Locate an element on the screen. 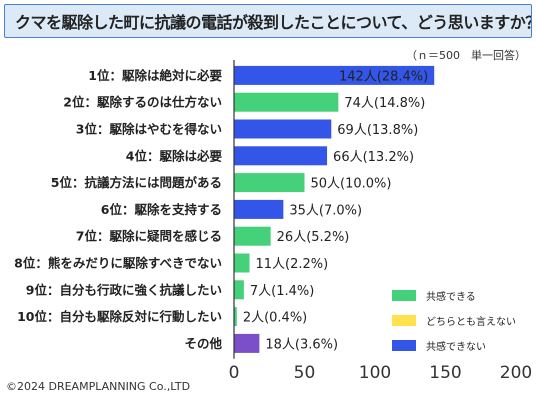 This screenshot has height=402, width=536. x-tick-label: 50 is located at coordinates (305, 373).